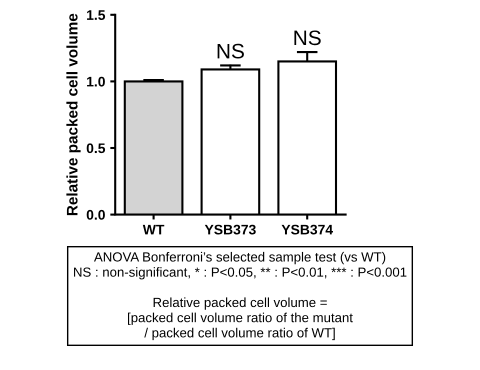 This screenshot has height=370, width=480. I want to click on y-tick-label: 0.5, so click(96, 148).